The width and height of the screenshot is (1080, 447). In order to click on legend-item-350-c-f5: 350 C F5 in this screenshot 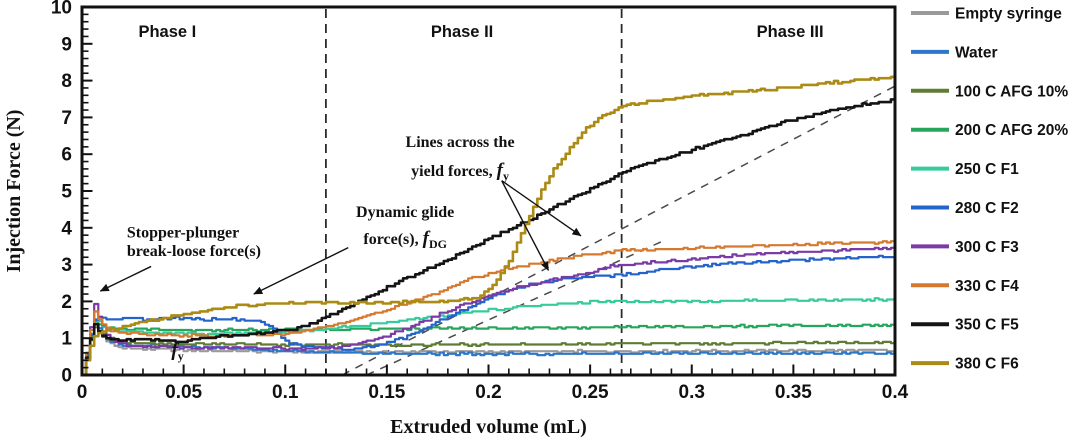, I will do `click(965, 325)`.